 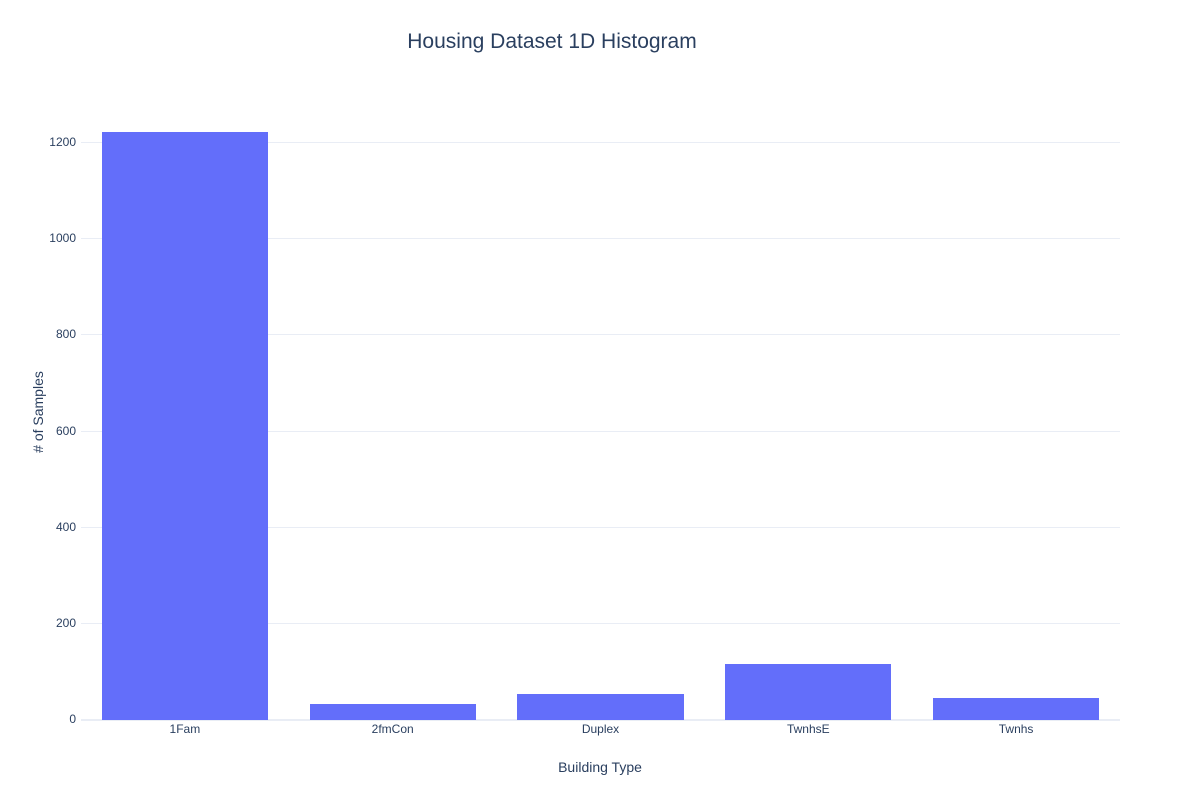 What do you see at coordinates (62, 142) in the screenshot?
I see `y-tick-label: 1200` at bounding box center [62, 142].